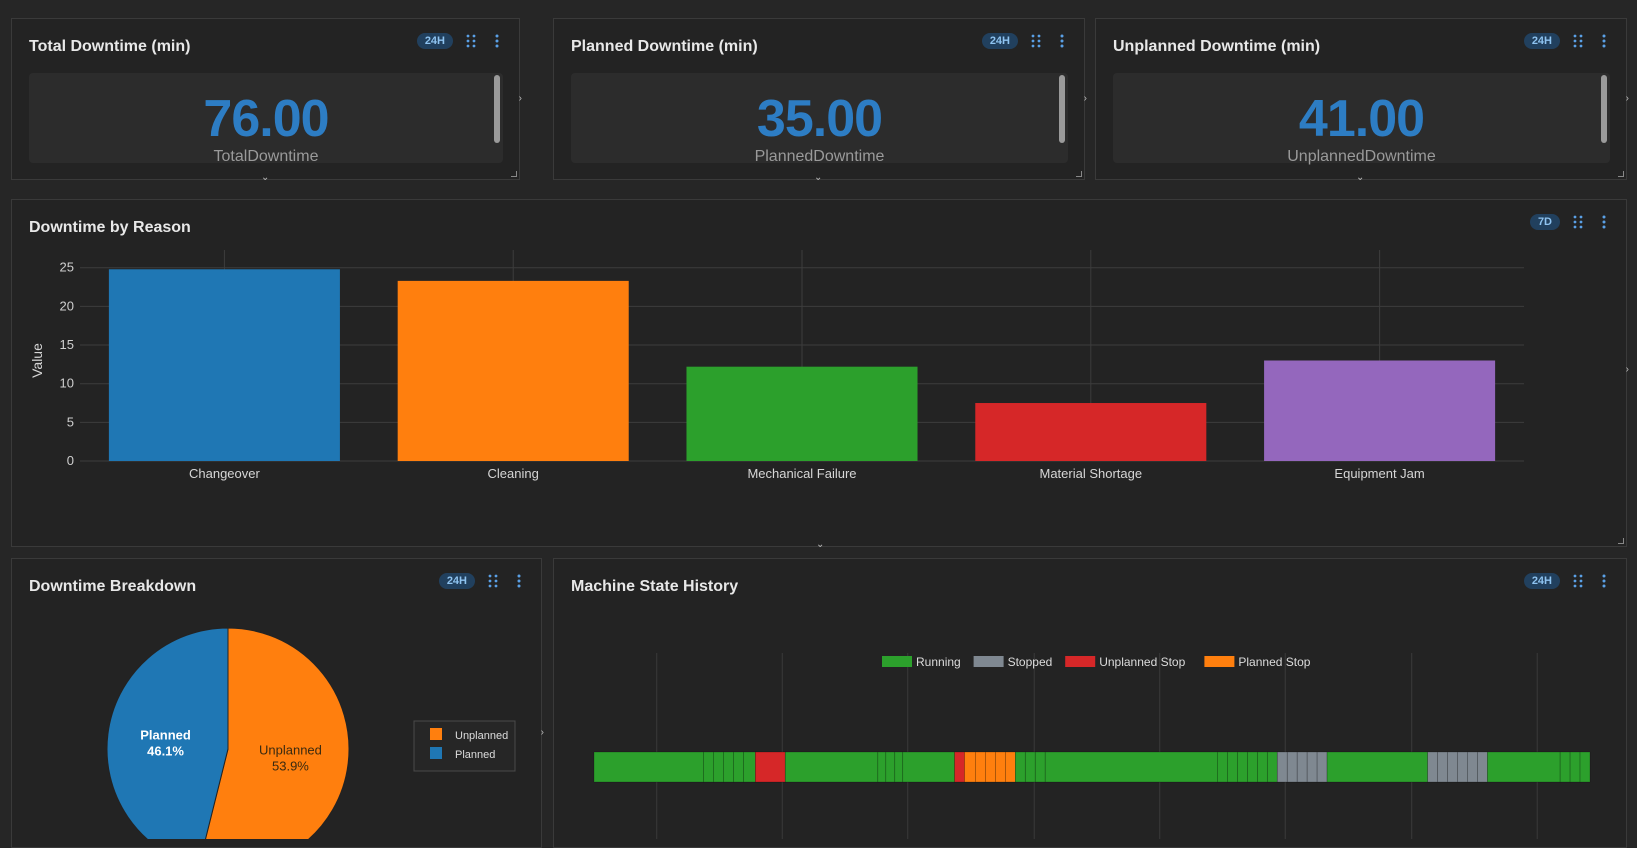  Describe the element at coordinates (165, 750) in the screenshot. I see `slice-percent: 46.1%` at that location.